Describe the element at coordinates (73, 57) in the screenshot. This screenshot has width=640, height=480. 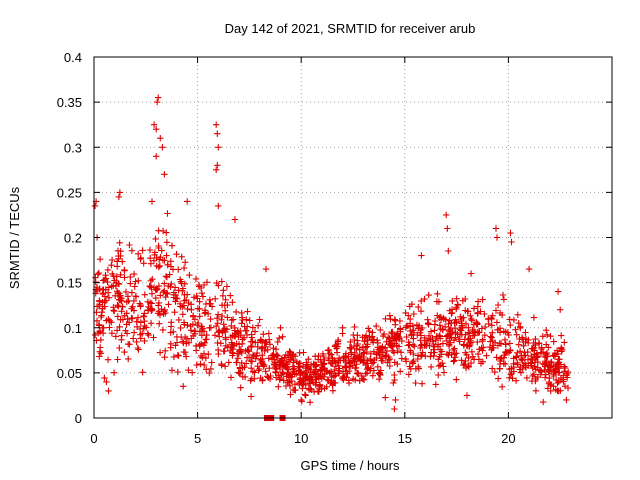
I see `y-tick-label: 0.4` at that location.